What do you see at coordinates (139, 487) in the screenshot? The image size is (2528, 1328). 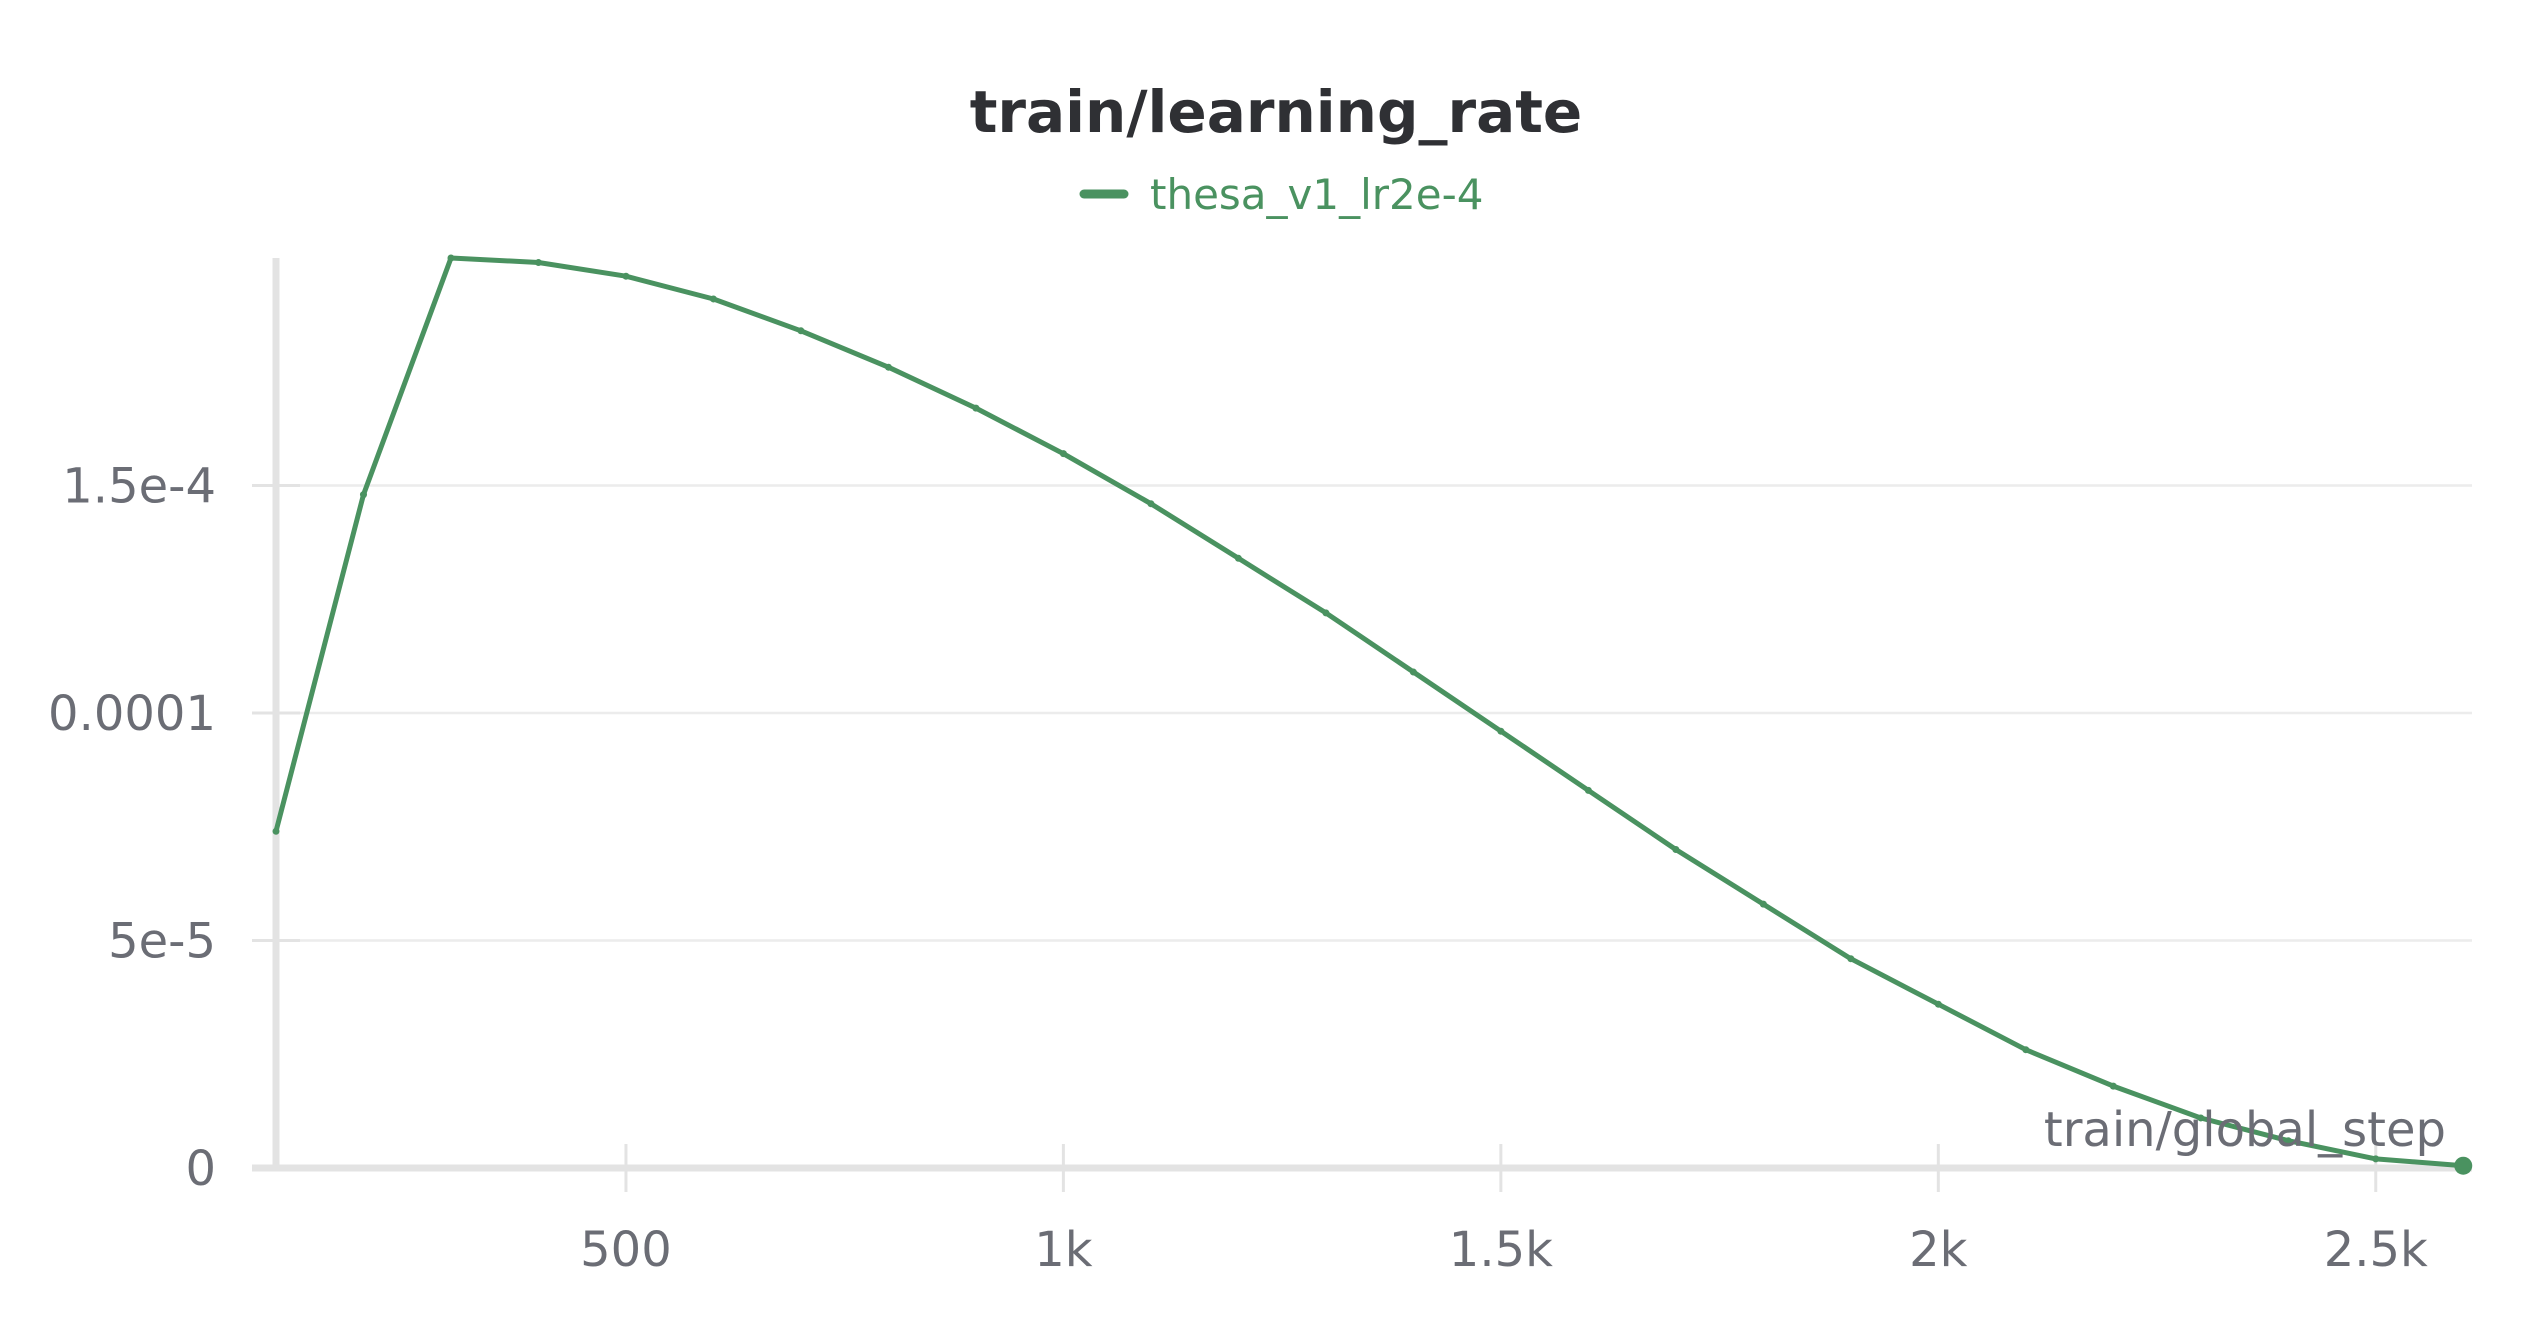 I see `y-tick-label: 1.5e-4` at bounding box center [139, 487].